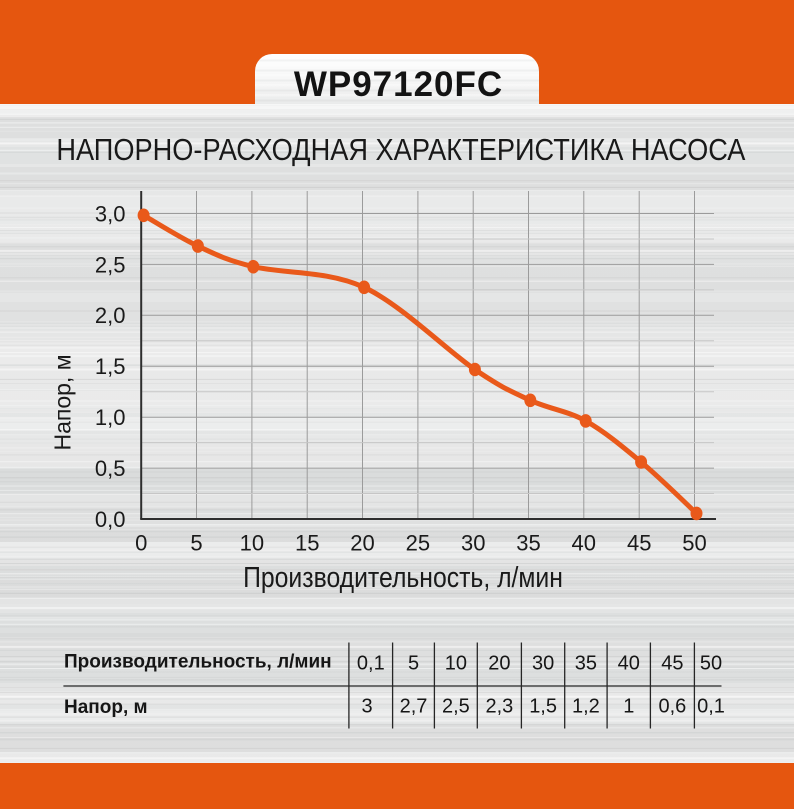 This screenshot has height=809, width=794. I want to click on svg-text: 2,0, so click(110, 315).